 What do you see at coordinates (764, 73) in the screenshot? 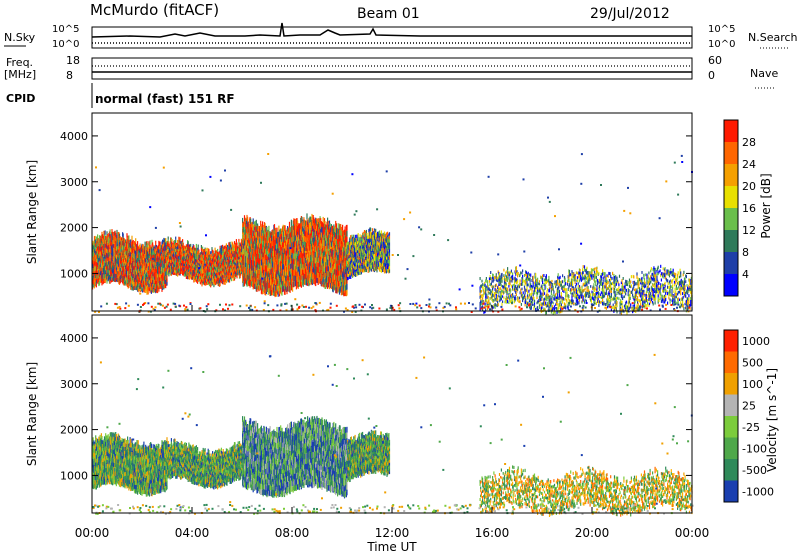
I see `nave-label: Nave` at bounding box center [764, 73].